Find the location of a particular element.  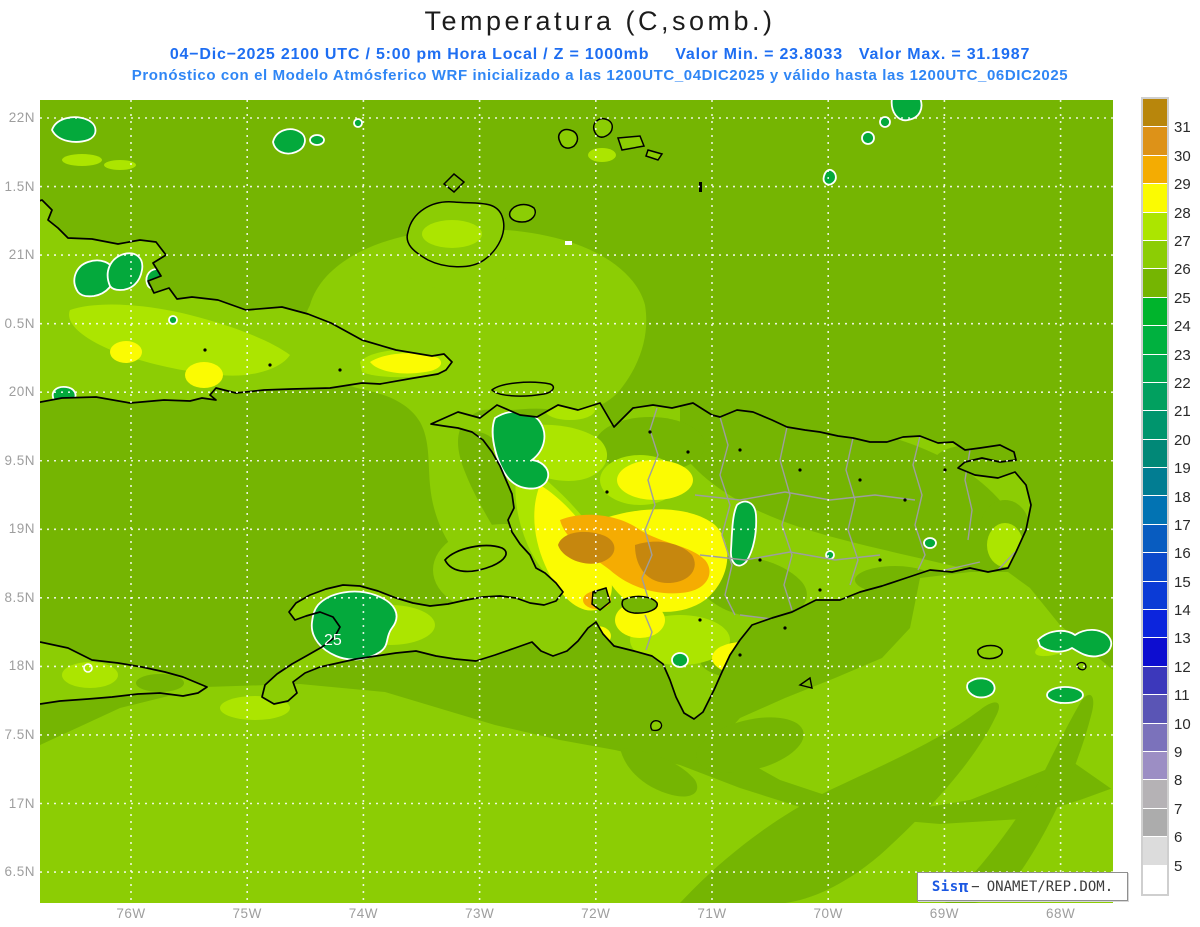

mona-island is located at coordinates (1081, 666).